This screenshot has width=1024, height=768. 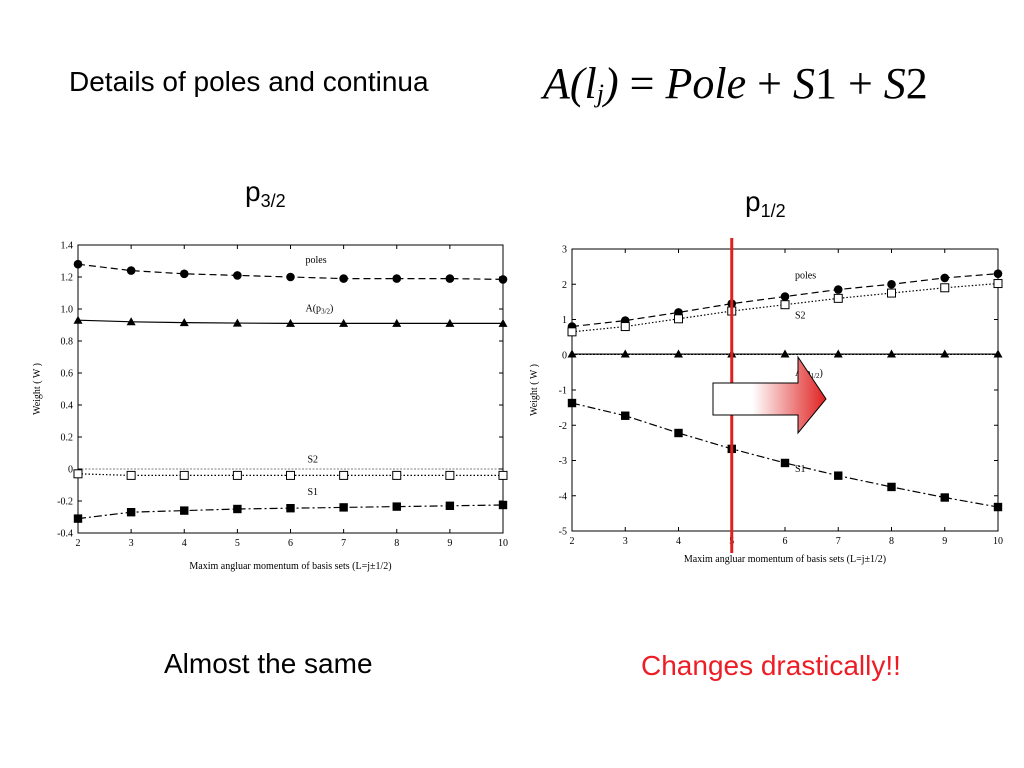 I want to click on x-tick-label: 4, so click(x=678, y=541).